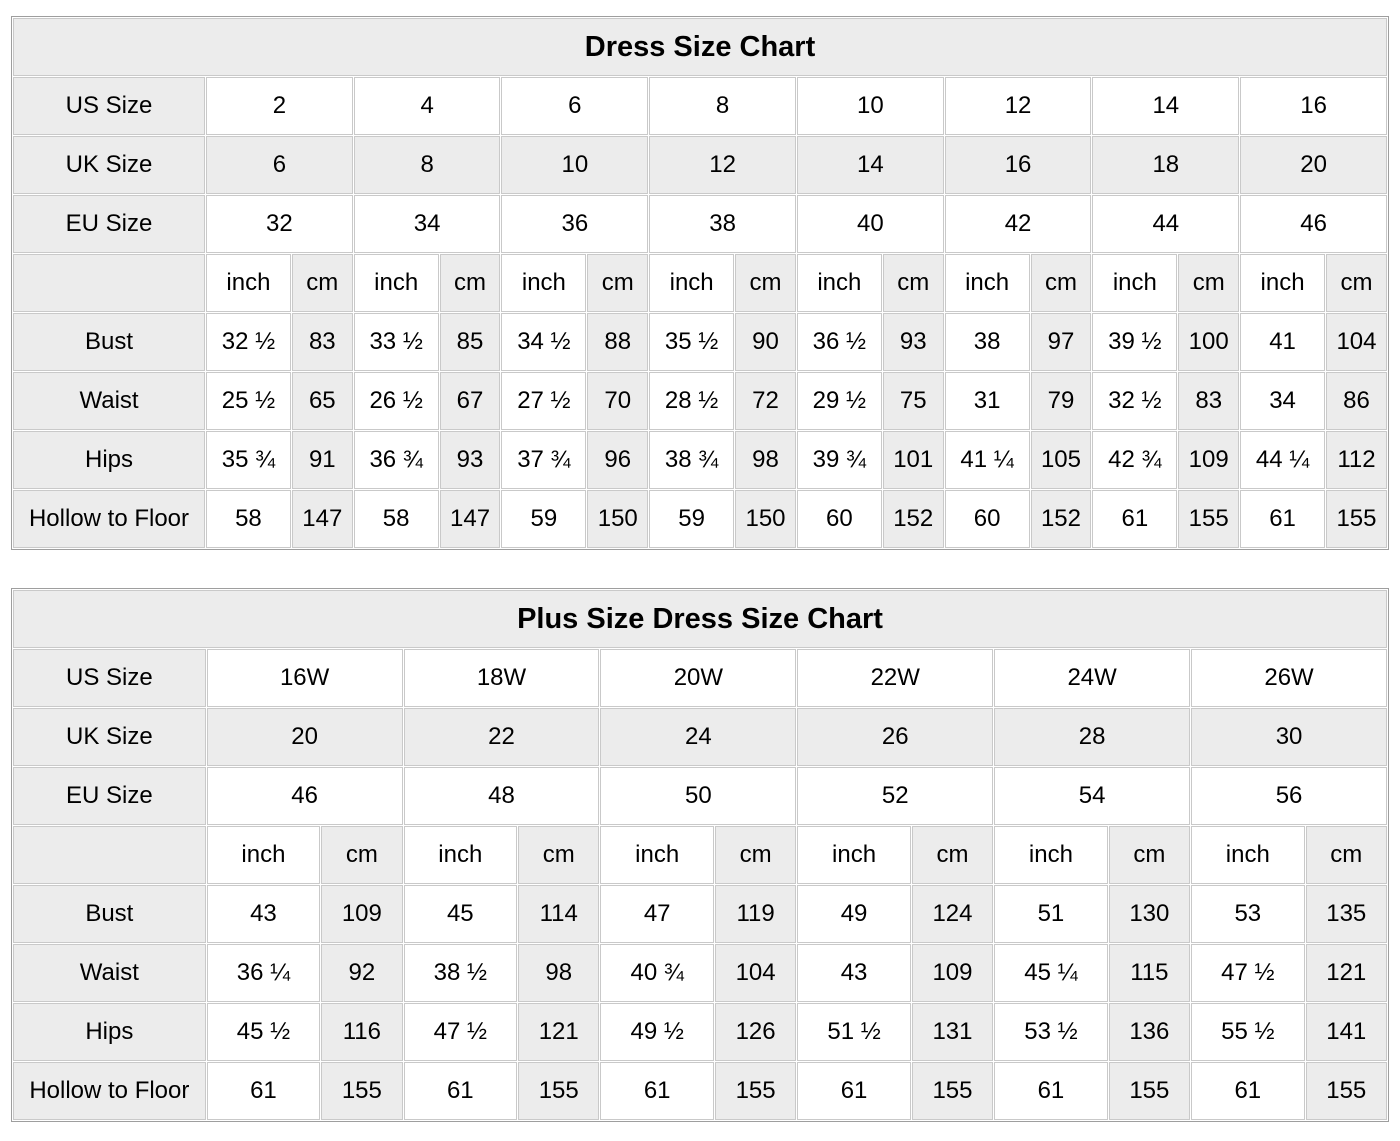 The image size is (1400, 1141). What do you see at coordinates (109, 342) in the screenshot?
I see `measure-row-label: Bust` at bounding box center [109, 342].